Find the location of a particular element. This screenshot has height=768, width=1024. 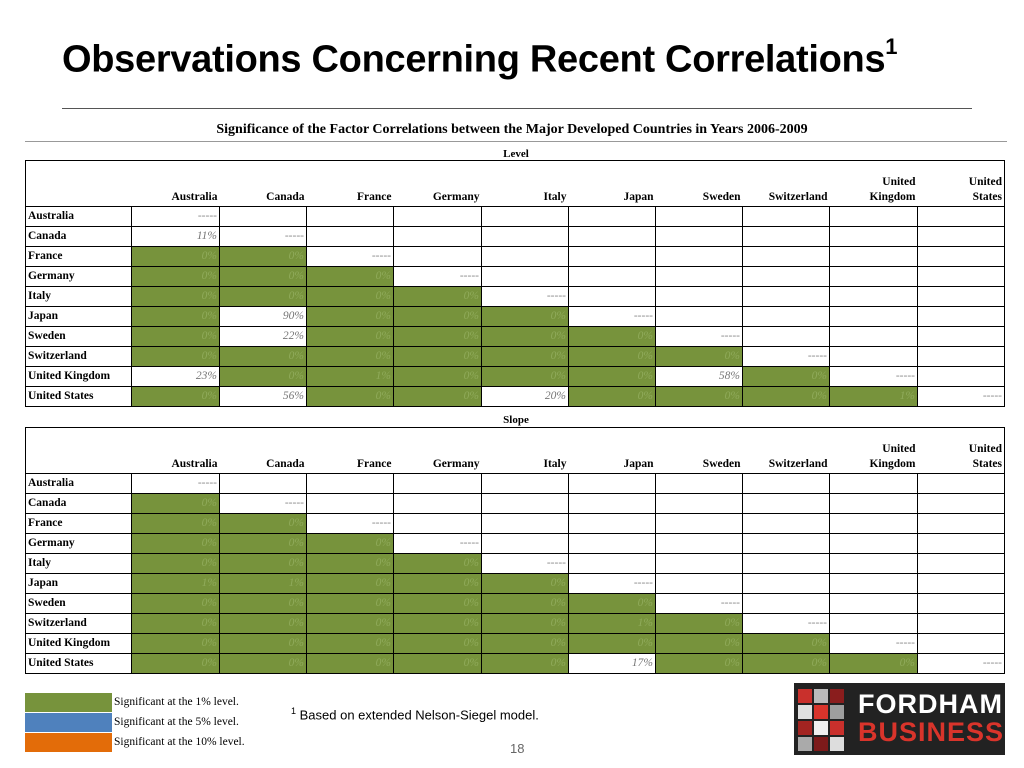

table-row: United Kingdom 0% 0% 0% 0% 0% 0% 0% 0% ----- is located at coordinates (515, 643).